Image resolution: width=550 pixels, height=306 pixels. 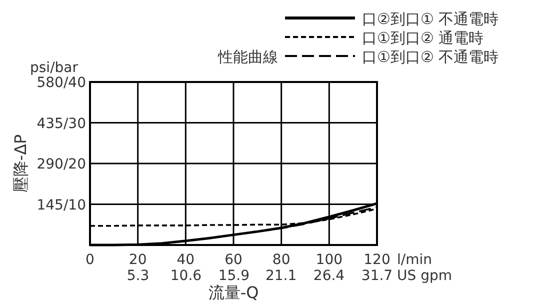 What do you see at coordinates (77, 164) in the screenshot?
I see `y-tick-label: 20` at bounding box center [77, 164].